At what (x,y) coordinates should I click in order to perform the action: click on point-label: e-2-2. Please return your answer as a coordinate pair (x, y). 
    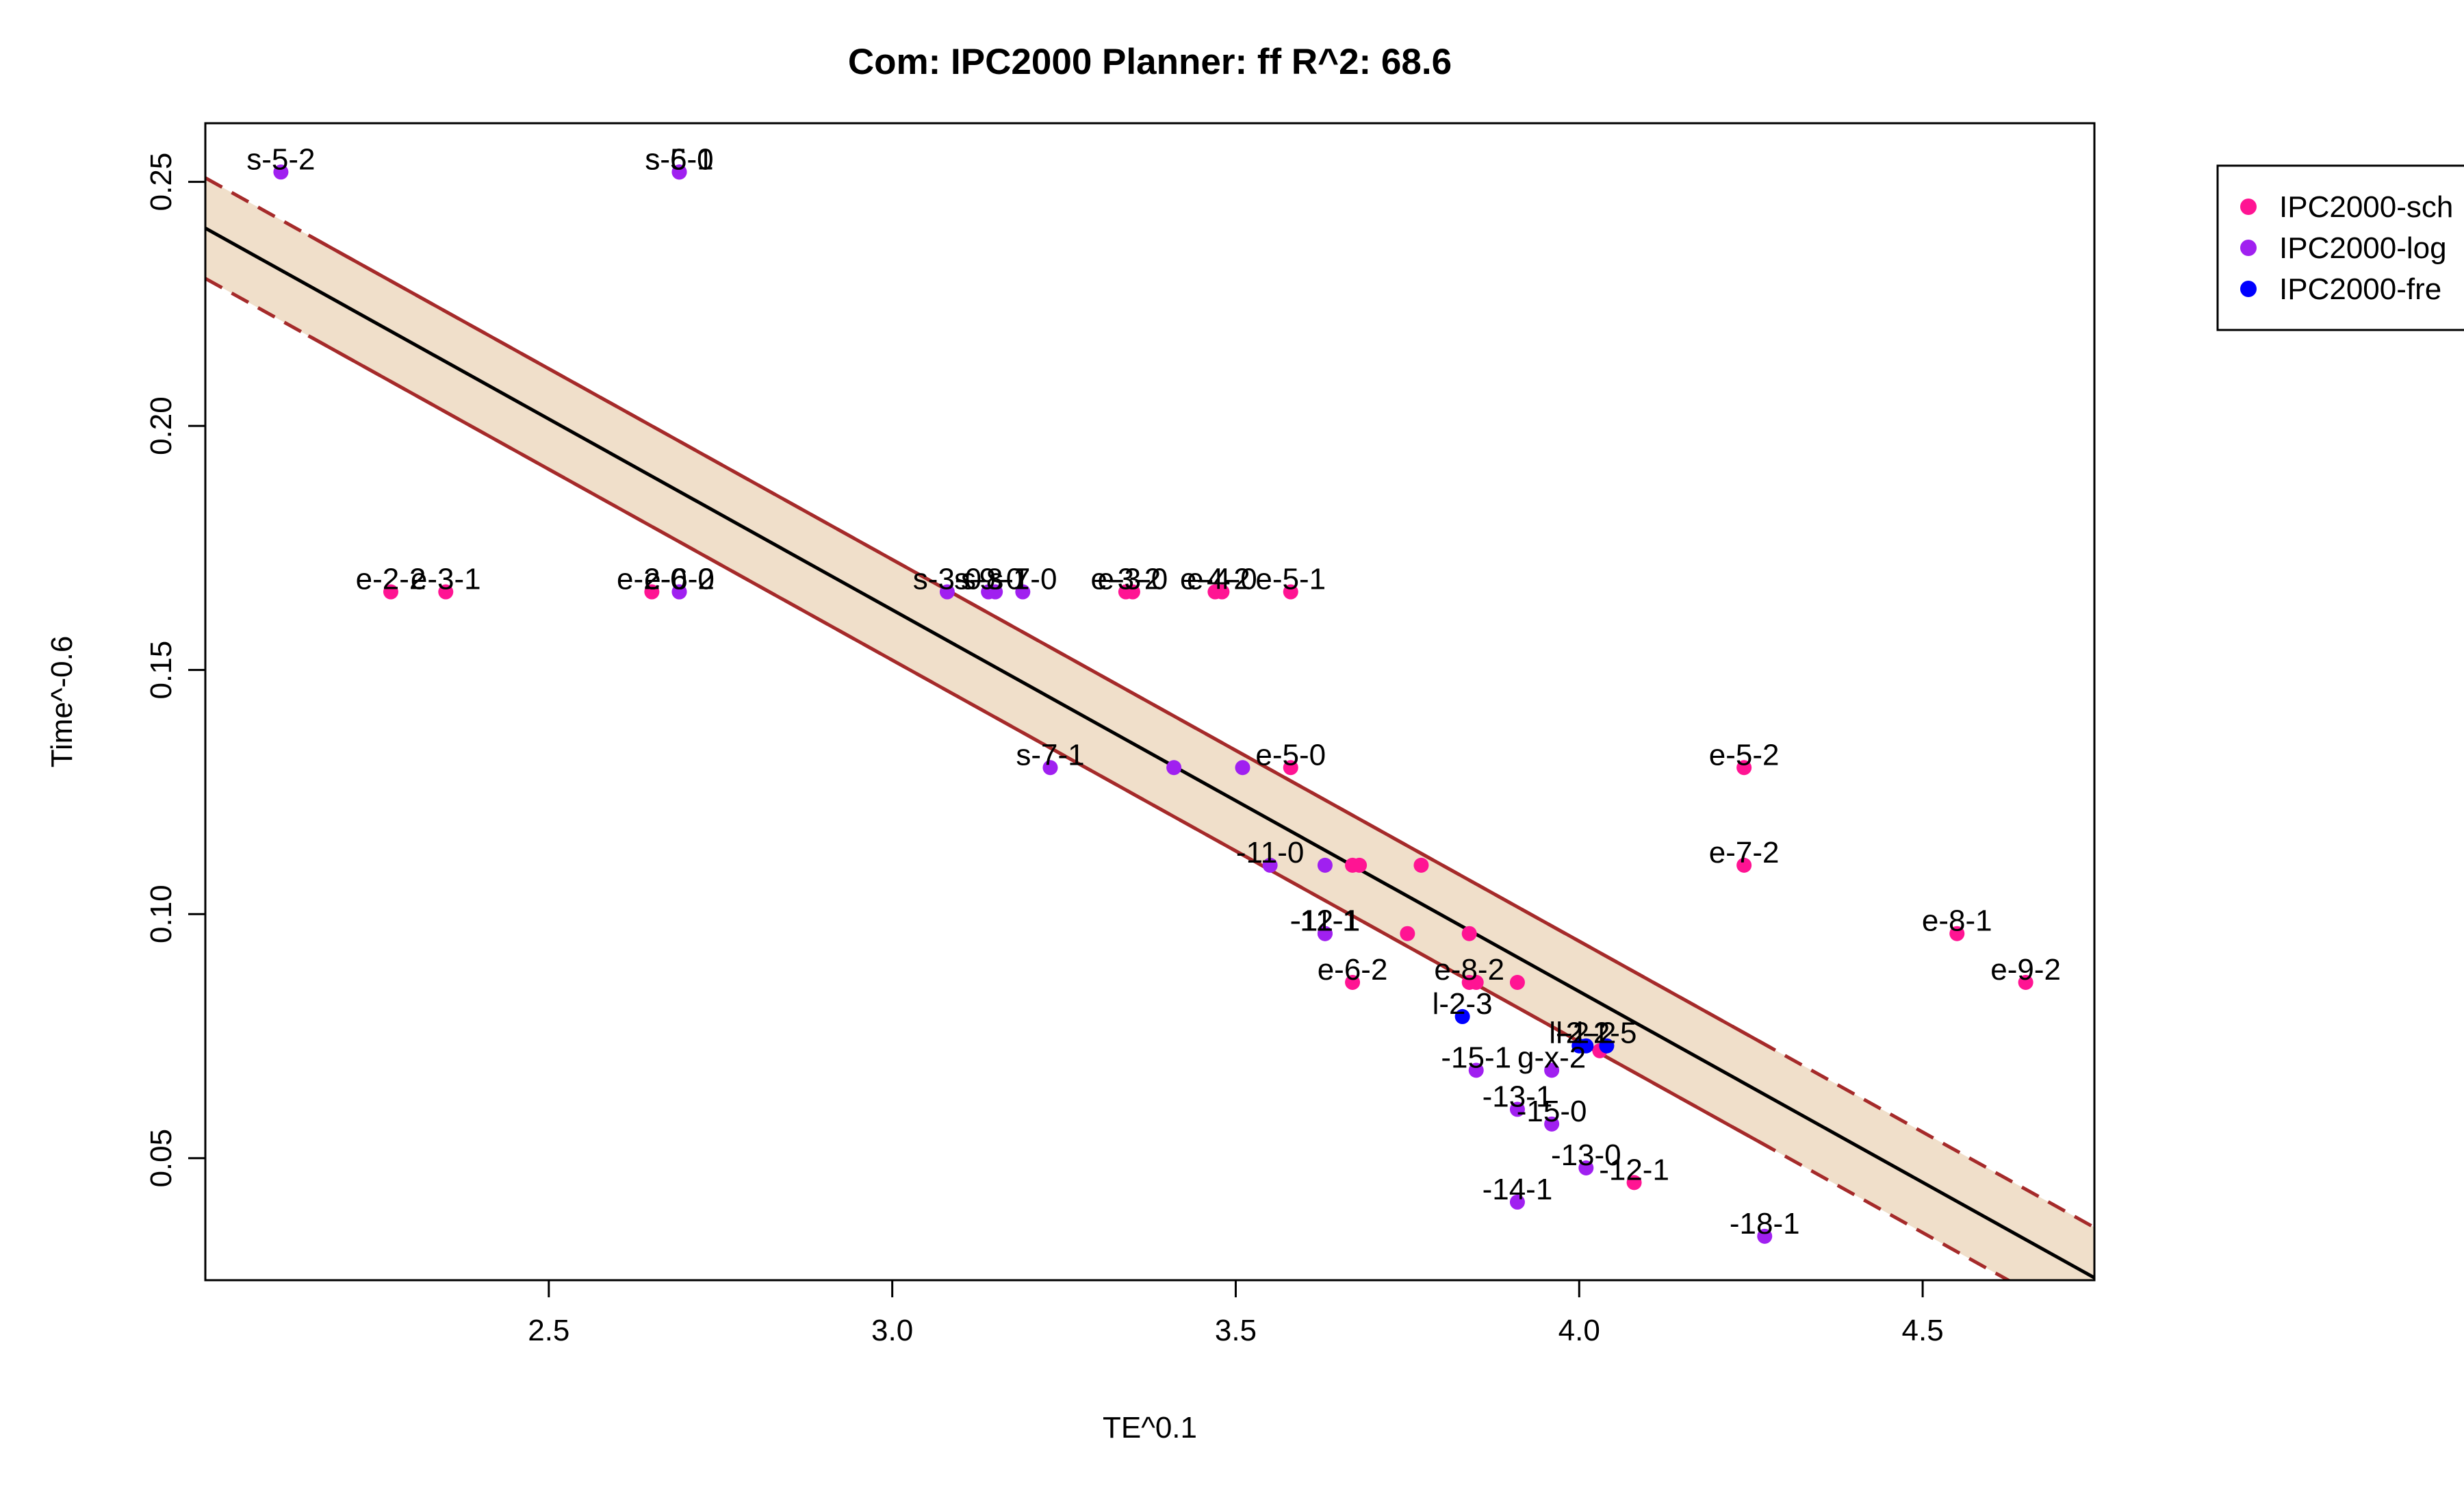
    Looking at the image, I should click on (391, 579).